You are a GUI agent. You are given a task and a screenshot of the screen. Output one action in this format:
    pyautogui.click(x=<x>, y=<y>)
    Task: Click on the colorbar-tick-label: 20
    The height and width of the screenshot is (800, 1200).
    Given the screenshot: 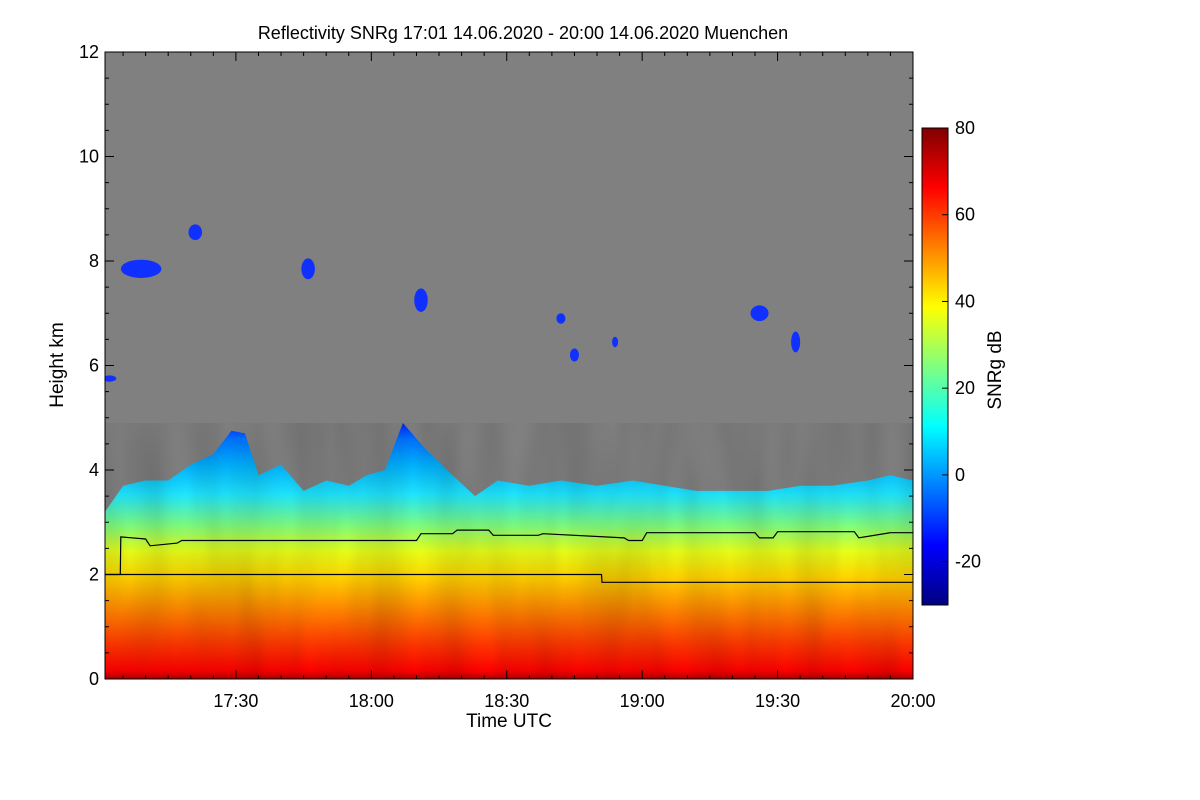 What is the action you would take?
    pyautogui.click(x=965, y=388)
    